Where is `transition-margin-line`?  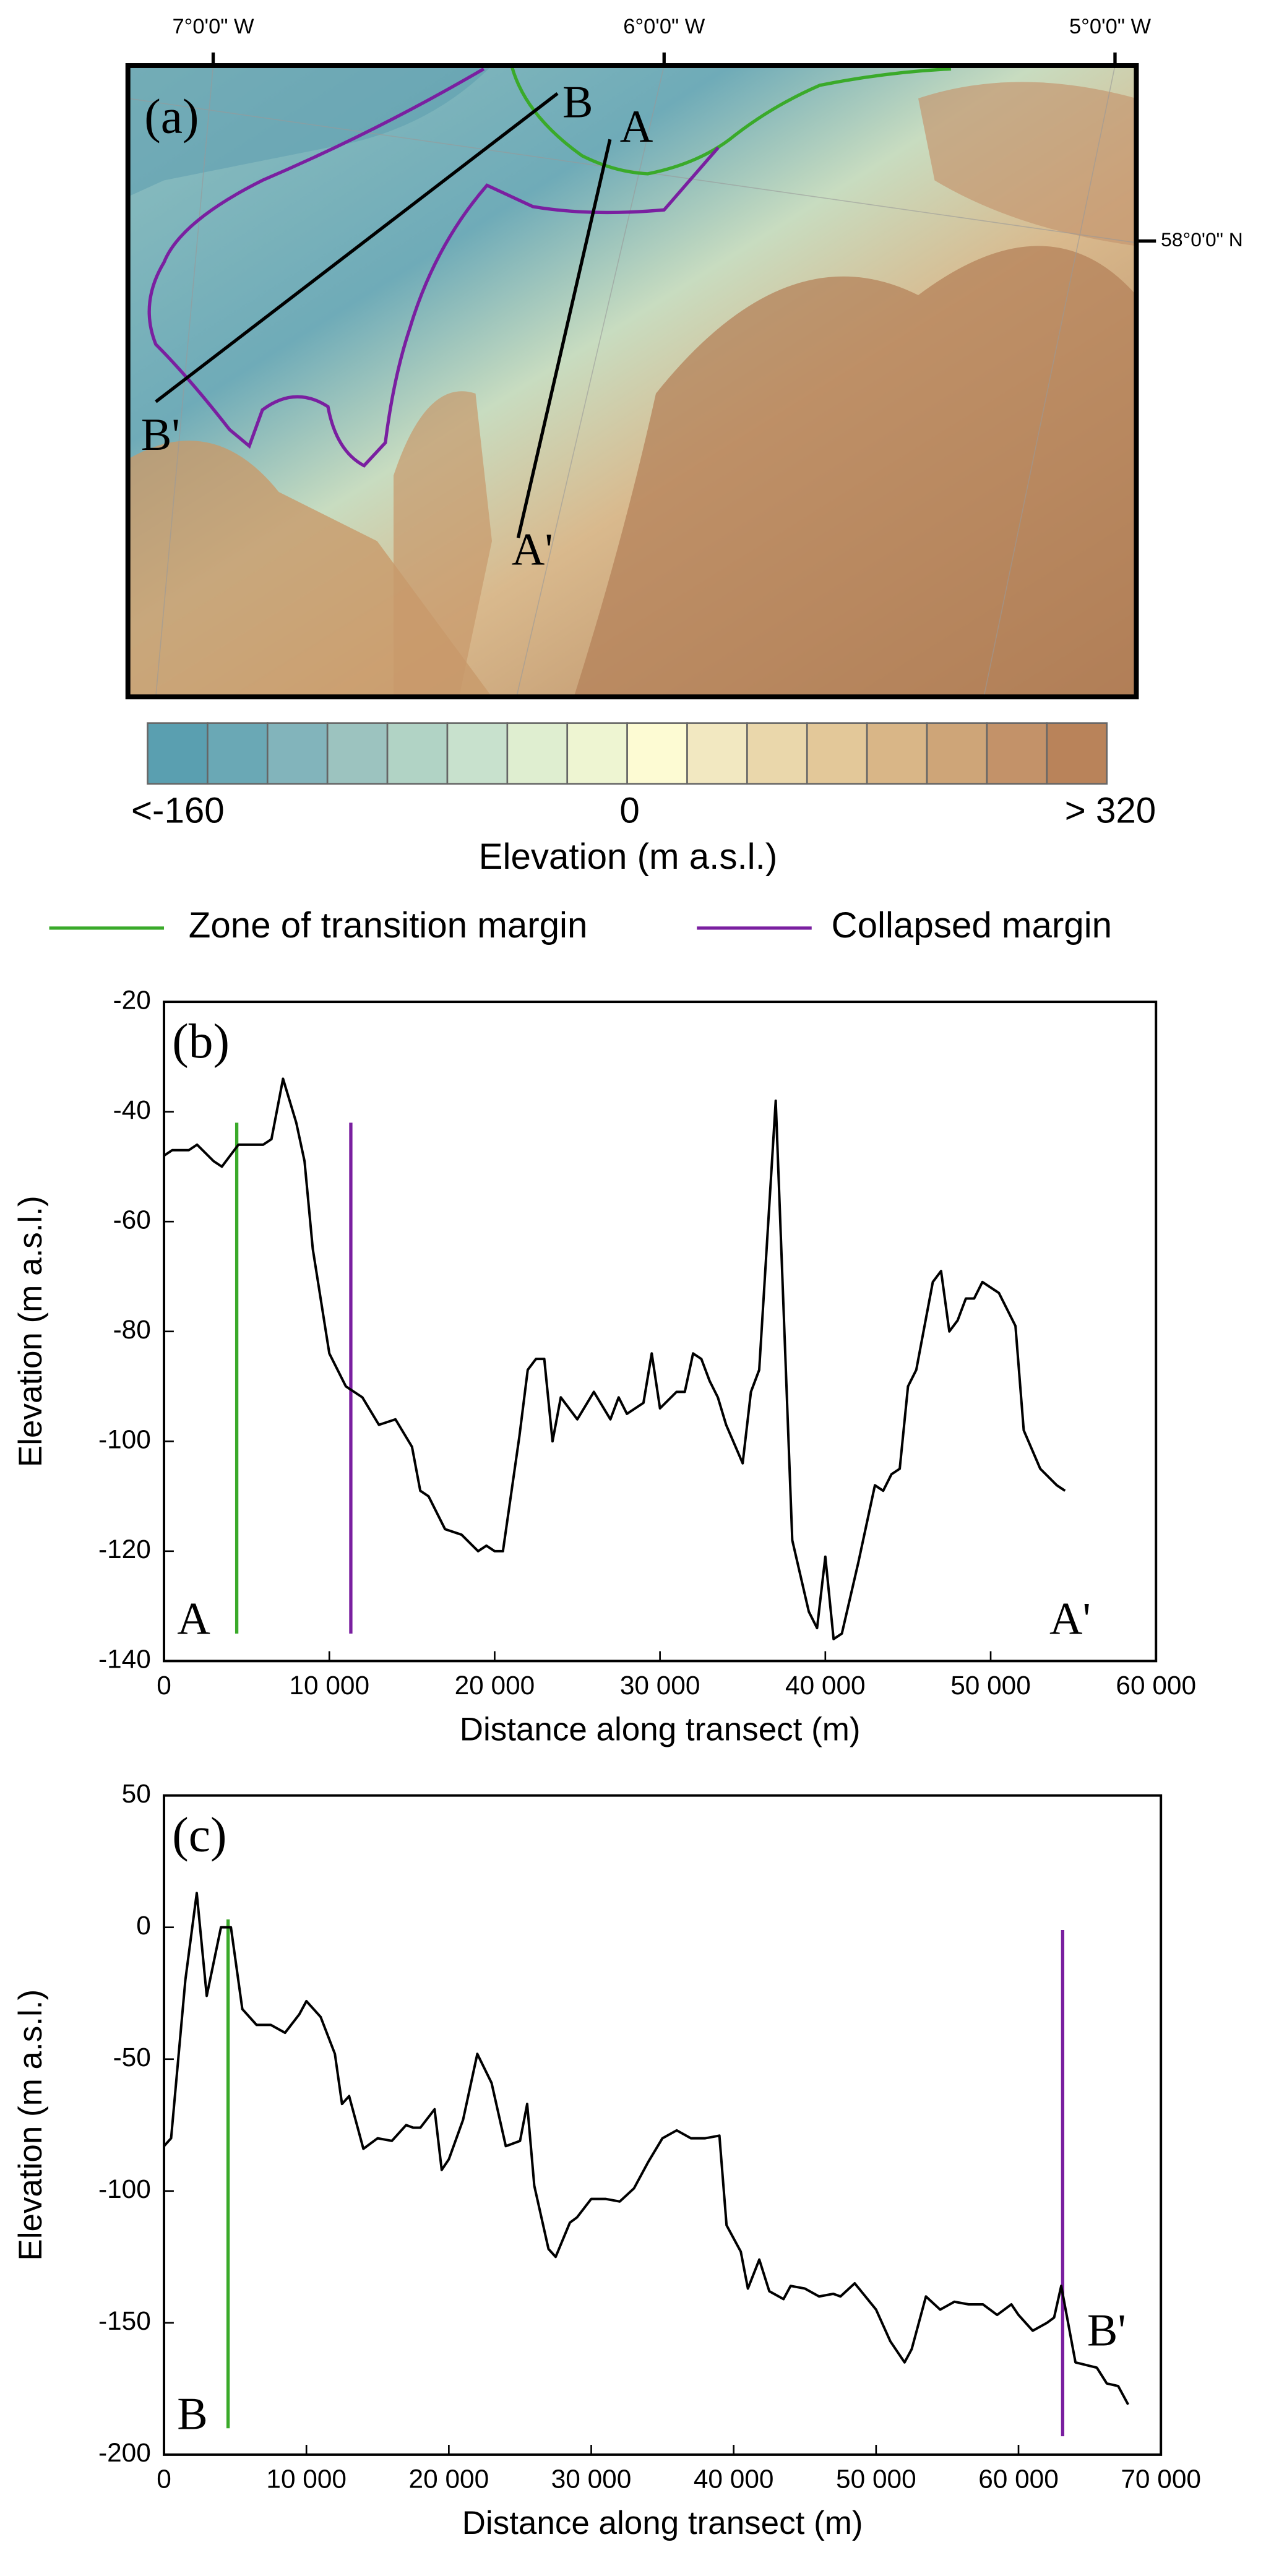
transition-margin-line is located at coordinates (731, 120).